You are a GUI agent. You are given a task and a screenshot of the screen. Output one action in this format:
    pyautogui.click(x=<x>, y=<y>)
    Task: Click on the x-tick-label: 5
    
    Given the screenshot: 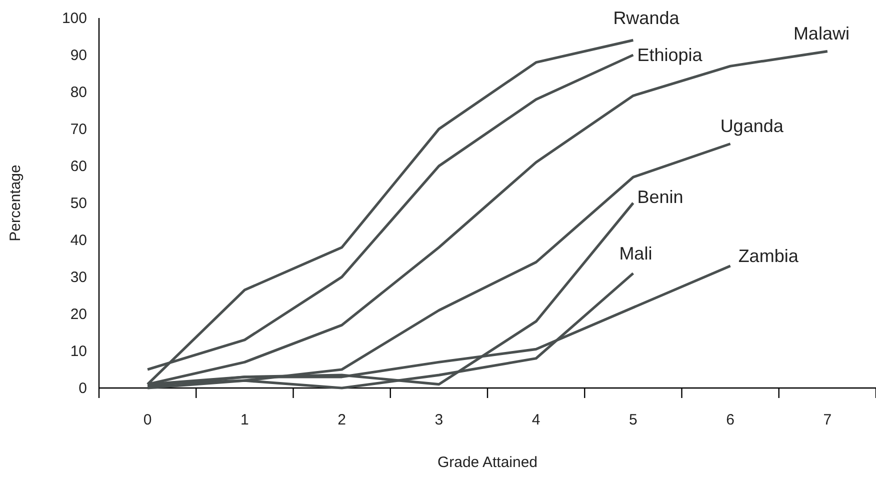 What is the action you would take?
    pyautogui.click(x=633, y=420)
    